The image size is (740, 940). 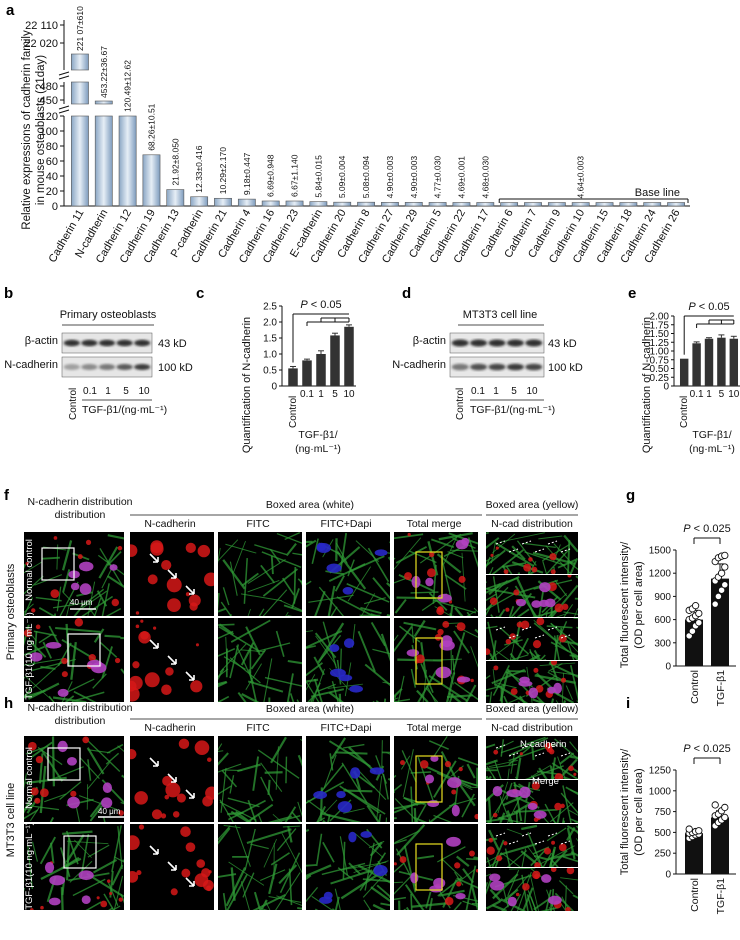 What do you see at coordinates (532, 709) in the screenshot?
I see `h-col-header-3: Boxed area (yellow)` at bounding box center [532, 709].